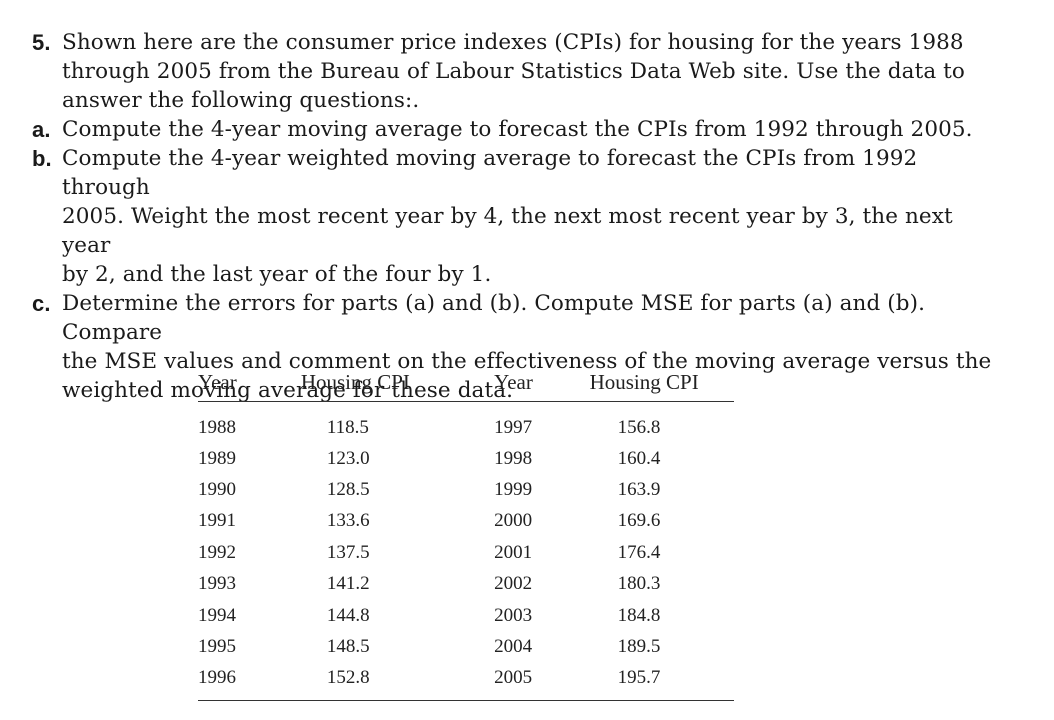  What do you see at coordinates (466, 646) in the screenshot?
I see `table-row: 1995 148.5 2004 189.5` at bounding box center [466, 646].